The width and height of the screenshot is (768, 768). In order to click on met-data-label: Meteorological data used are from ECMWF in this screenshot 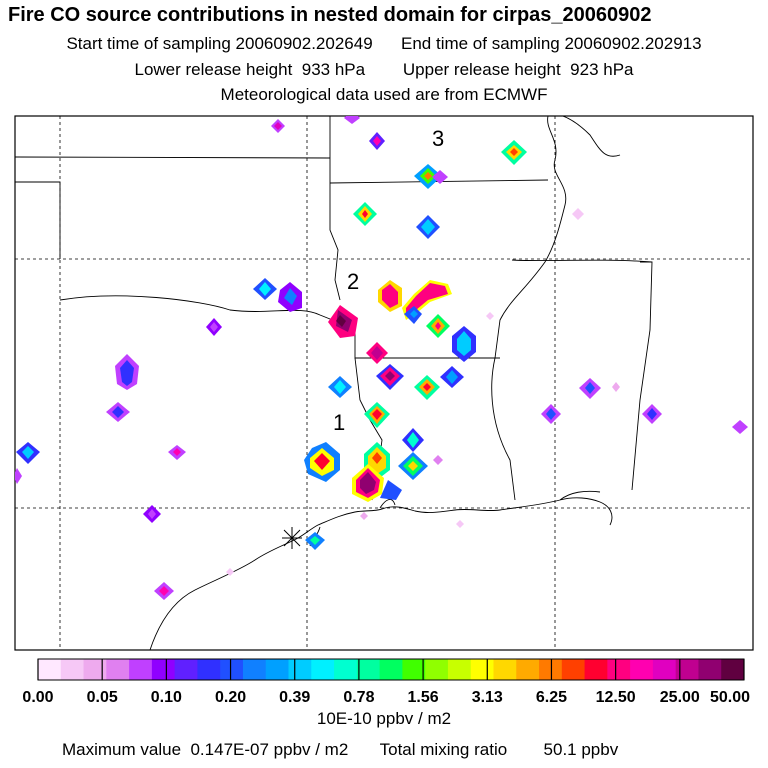, I will do `click(384, 94)`.